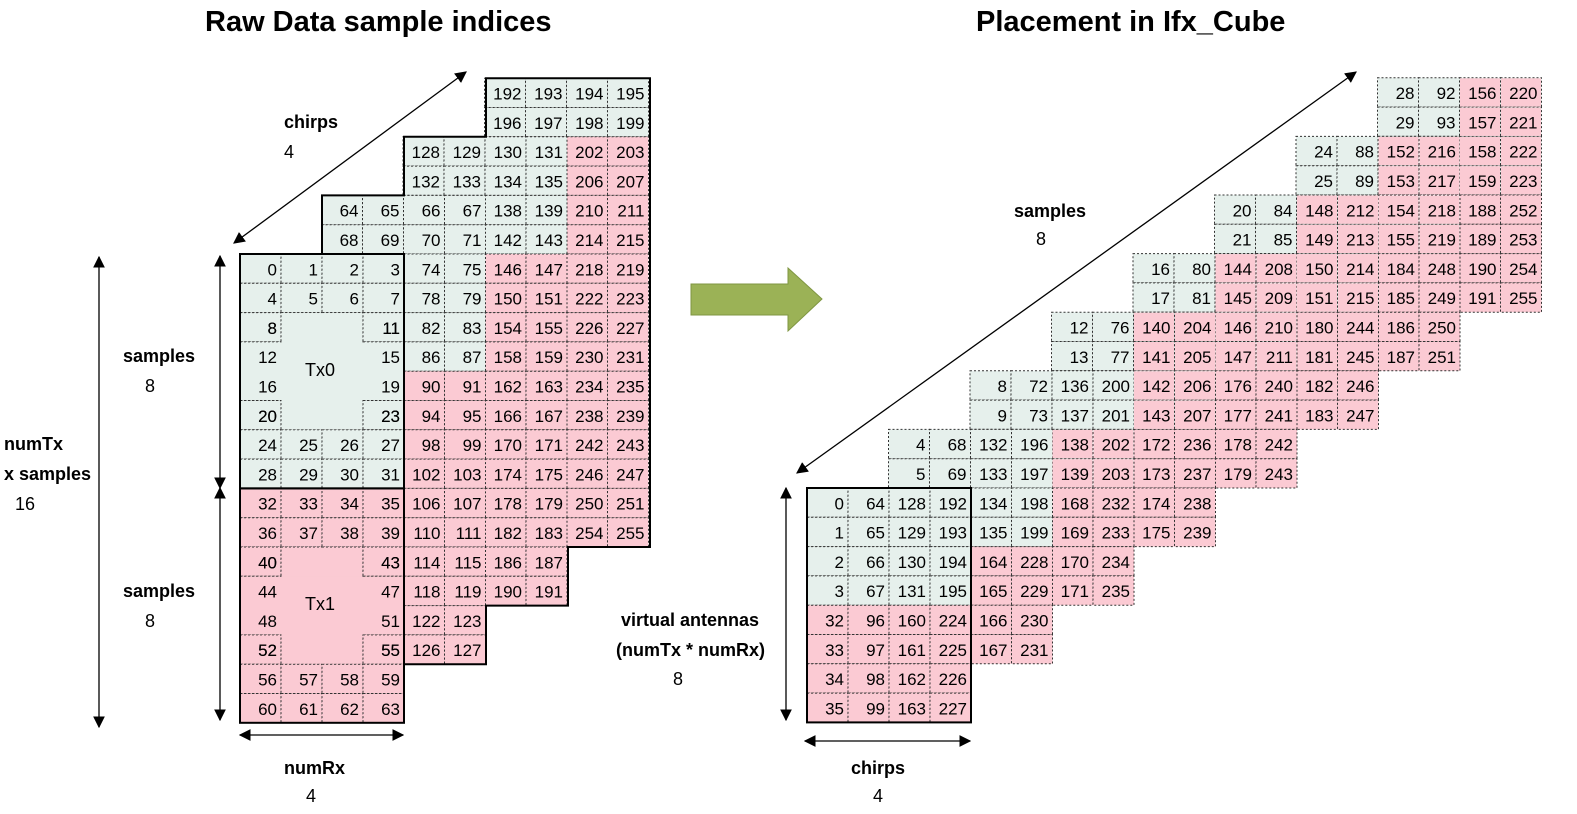  What do you see at coordinates (630, 94) in the screenshot?
I see `raw-cell-value: 195` at bounding box center [630, 94].